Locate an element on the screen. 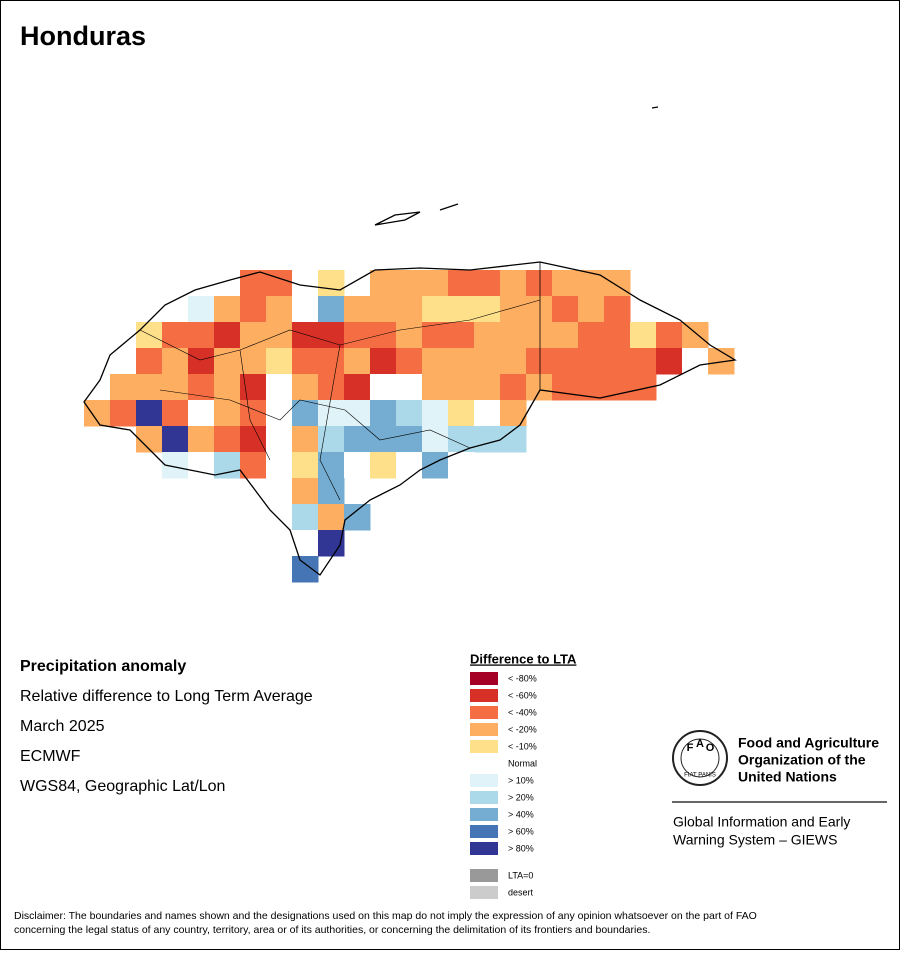 This screenshot has height=955, width=900. legend-label: > 10% is located at coordinates (521, 780).